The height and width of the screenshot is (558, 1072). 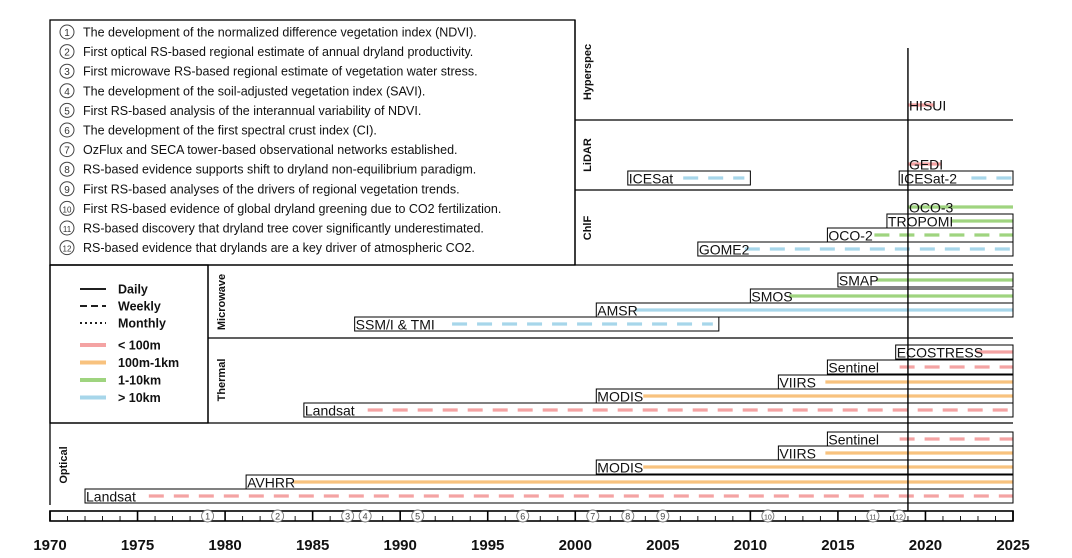 I want to click on axis-milestone-number: 8, so click(x=627, y=517).